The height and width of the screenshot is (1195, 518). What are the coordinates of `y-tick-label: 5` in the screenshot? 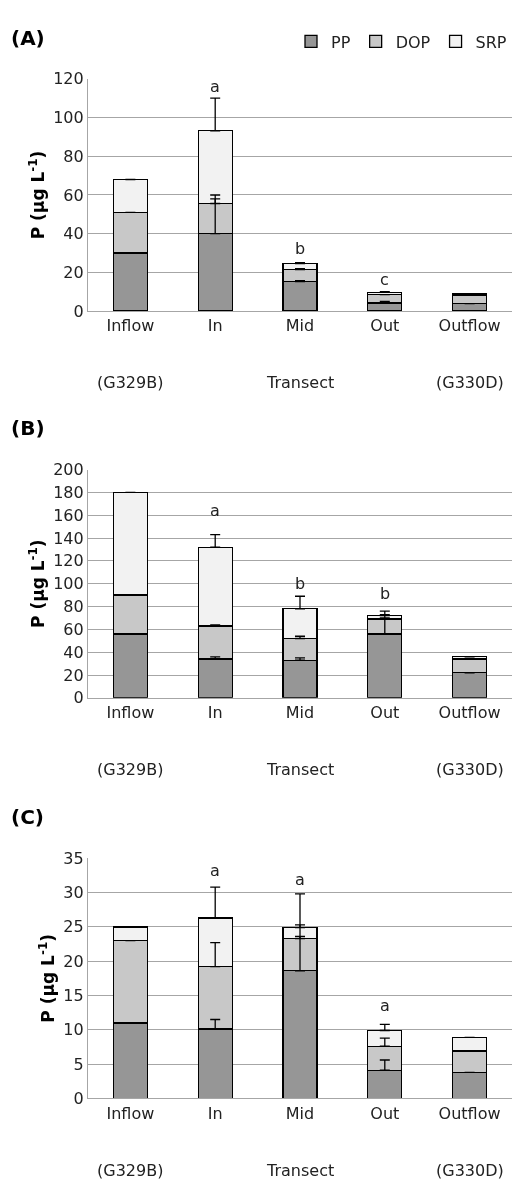 It's located at (78, 1064).